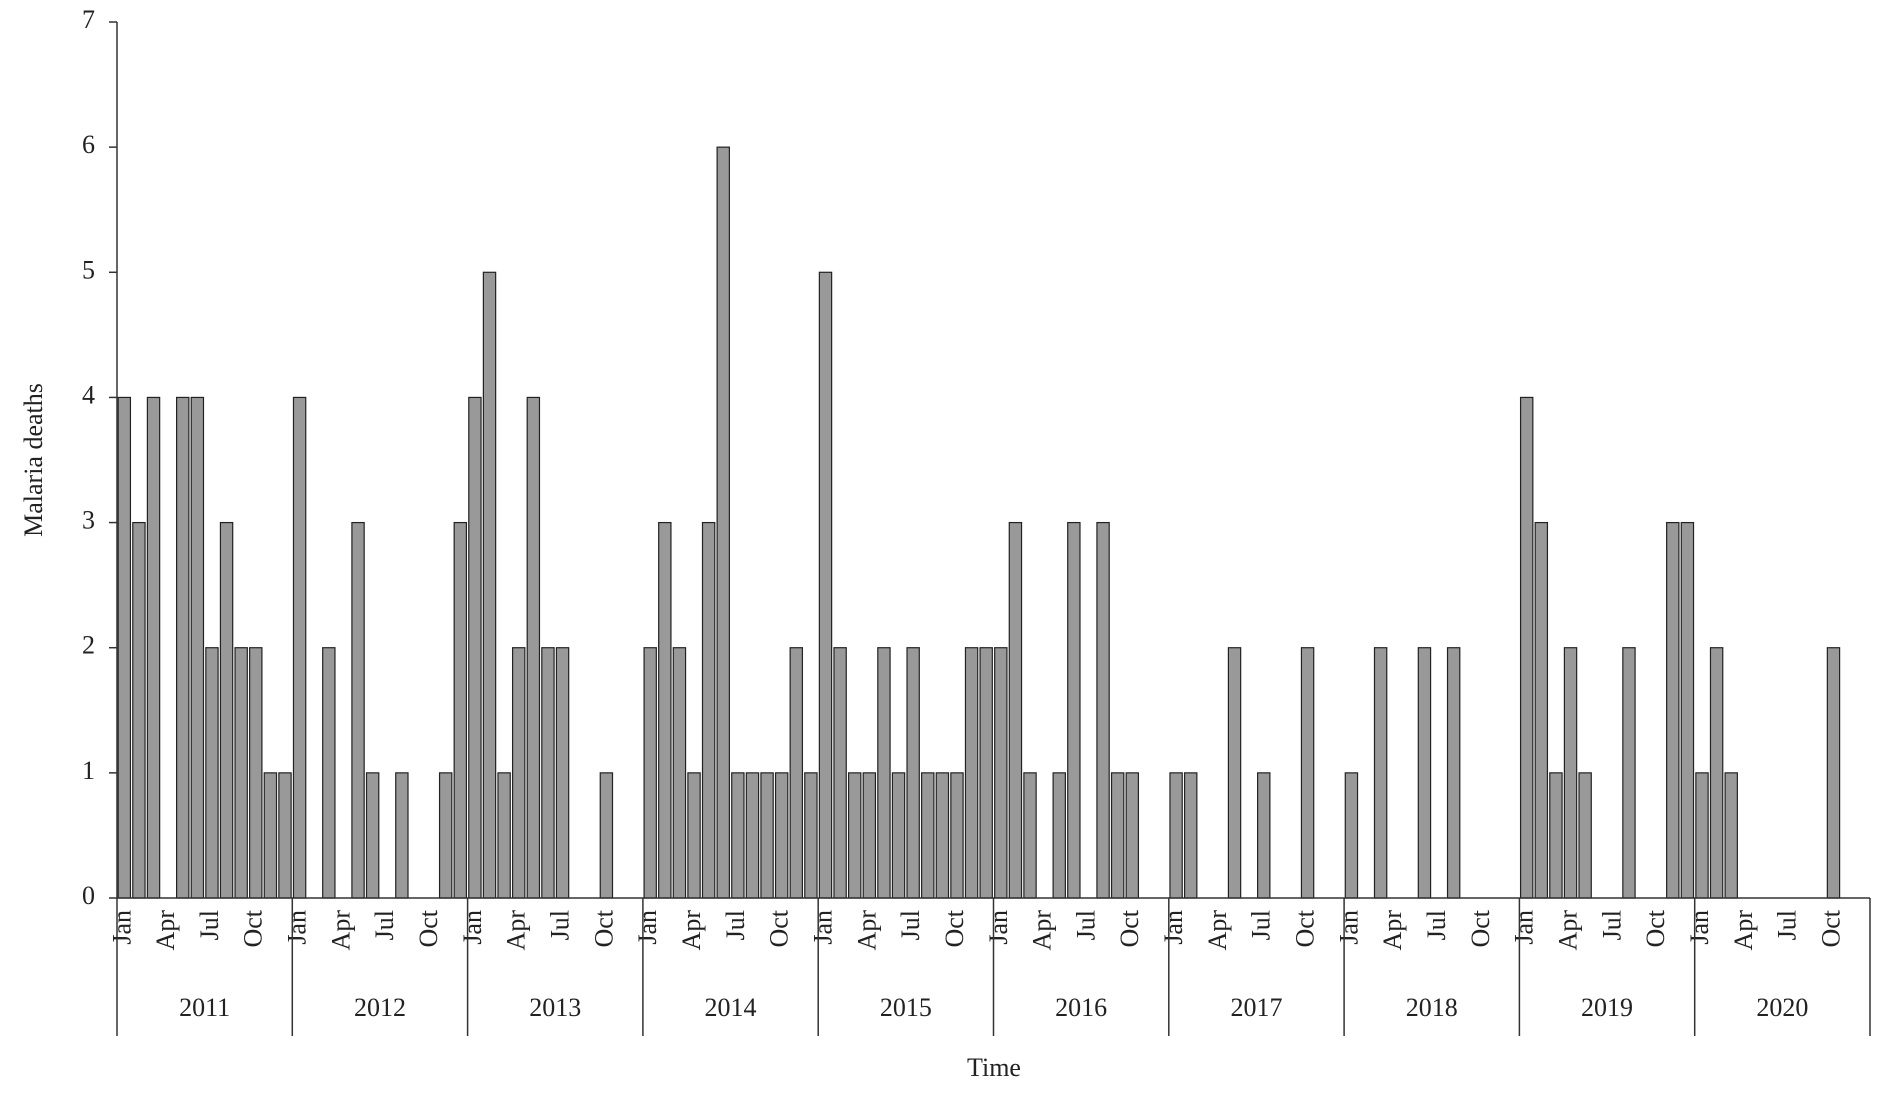  I want to click on y-tick-label: 3, so click(88, 520).